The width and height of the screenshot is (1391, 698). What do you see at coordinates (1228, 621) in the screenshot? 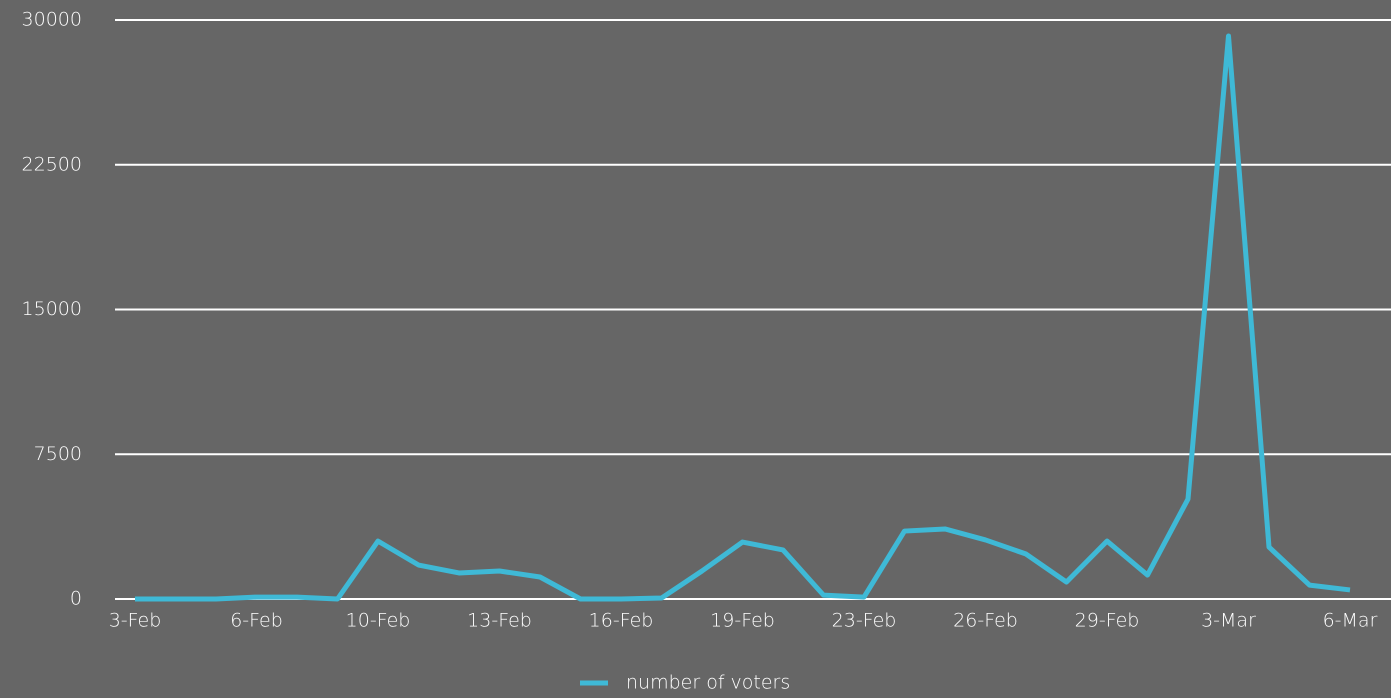
I see `x-tick-label: 3-Mar` at bounding box center [1228, 621].